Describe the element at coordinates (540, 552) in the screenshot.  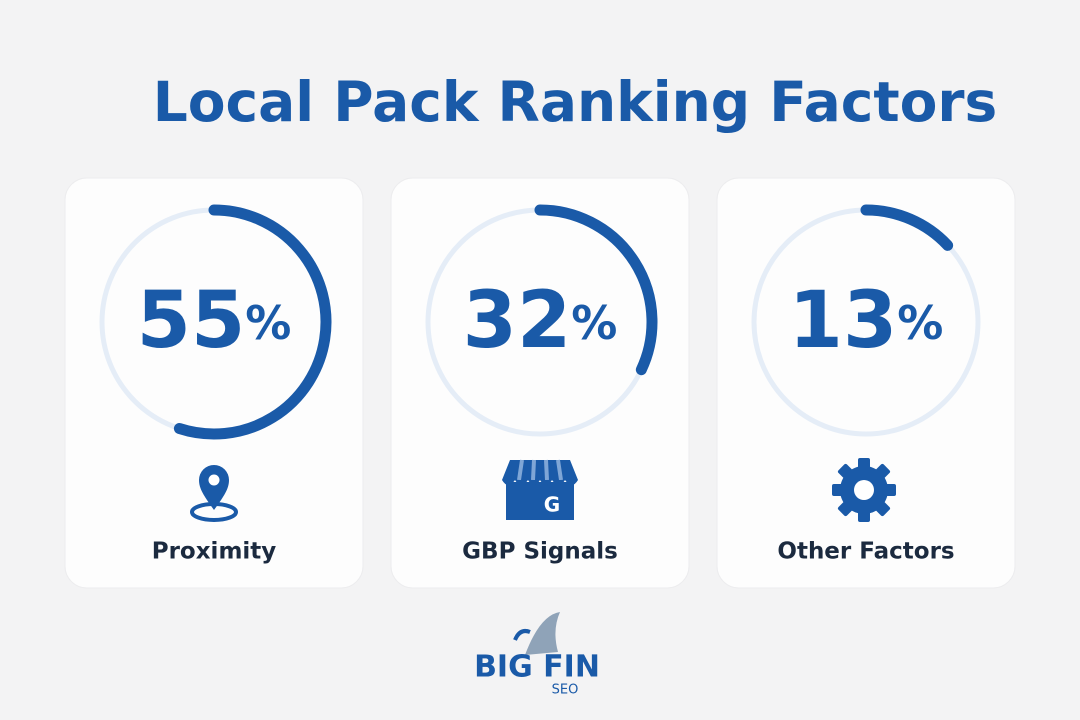
I see `category-label: GBP Signals` at that location.